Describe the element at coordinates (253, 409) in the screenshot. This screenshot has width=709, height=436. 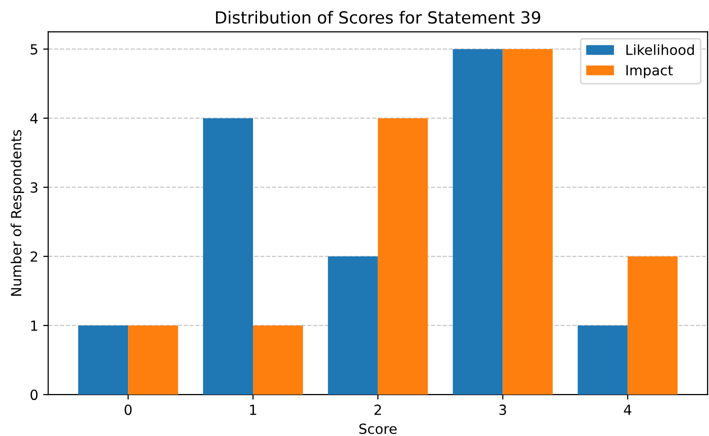
I see `x-tick-label: 1` at that location.